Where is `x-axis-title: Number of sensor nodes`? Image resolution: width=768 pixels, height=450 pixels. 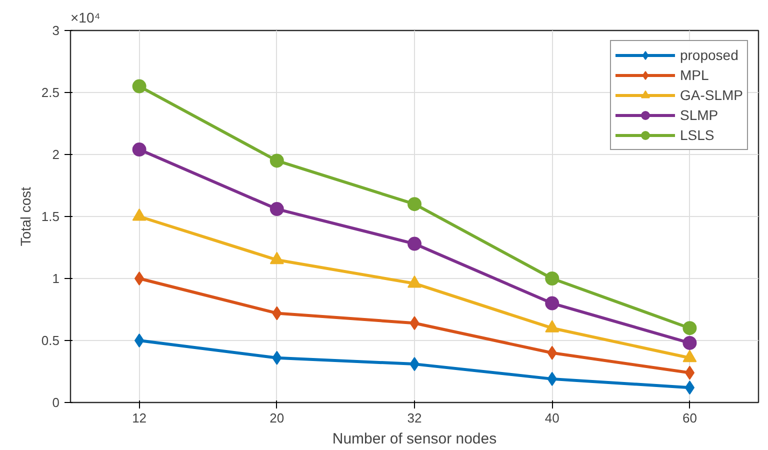 x-axis-title: Number of sensor nodes is located at coordinates (414, 439).